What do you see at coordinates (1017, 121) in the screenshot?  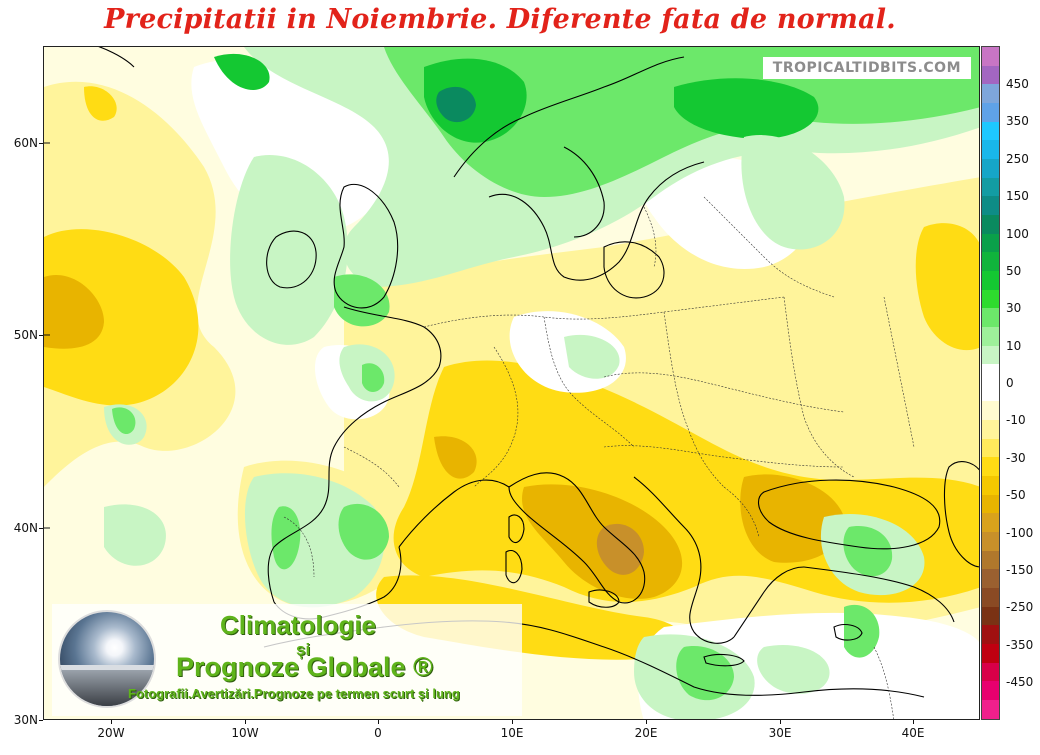 I see `colorbar-label: 350` at bounding box center [1017, 121].